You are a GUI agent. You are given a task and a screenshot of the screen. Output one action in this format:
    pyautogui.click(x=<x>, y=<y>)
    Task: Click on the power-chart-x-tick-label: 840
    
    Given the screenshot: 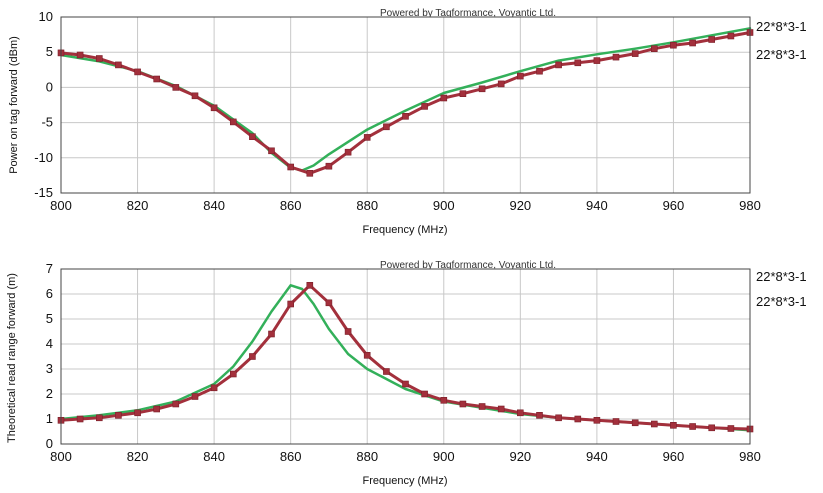 What is the action you would take?
    pyautogui.click(x=214, y=205)
    